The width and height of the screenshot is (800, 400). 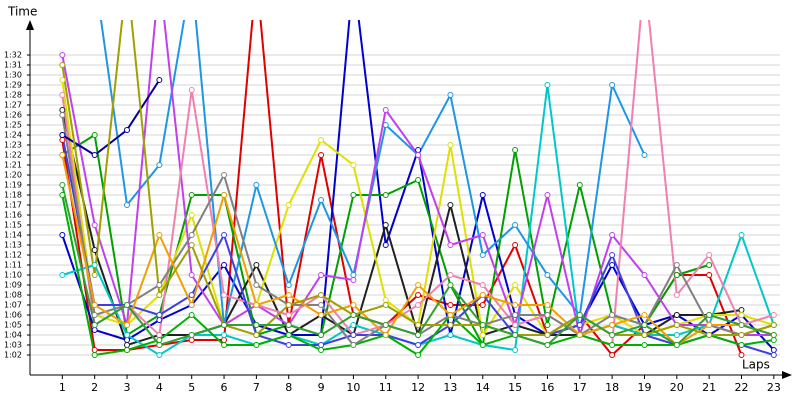 I want to click on y-tick-label: 1:12, so click(x=13, y=255).